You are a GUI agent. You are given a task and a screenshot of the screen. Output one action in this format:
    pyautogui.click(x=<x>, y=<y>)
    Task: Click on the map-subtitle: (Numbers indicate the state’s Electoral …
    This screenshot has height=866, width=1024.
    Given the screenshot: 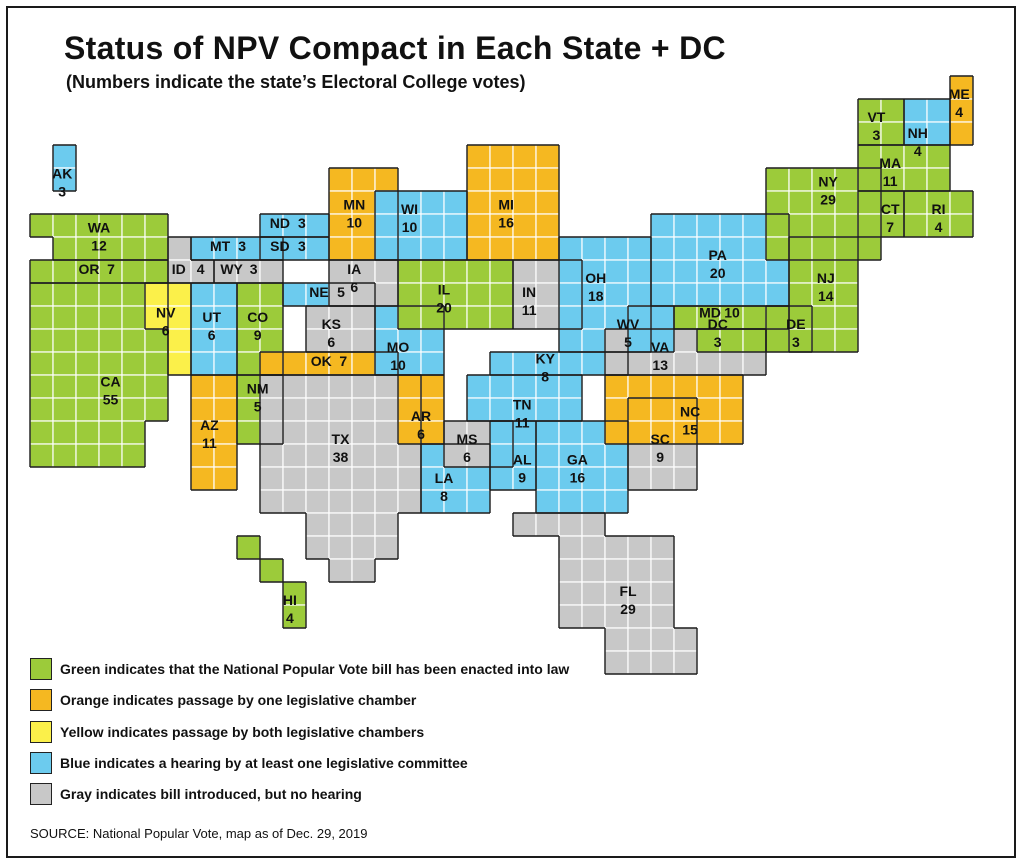 What is the action you would take?
    pyautogui.click(x=296, y=82)
    